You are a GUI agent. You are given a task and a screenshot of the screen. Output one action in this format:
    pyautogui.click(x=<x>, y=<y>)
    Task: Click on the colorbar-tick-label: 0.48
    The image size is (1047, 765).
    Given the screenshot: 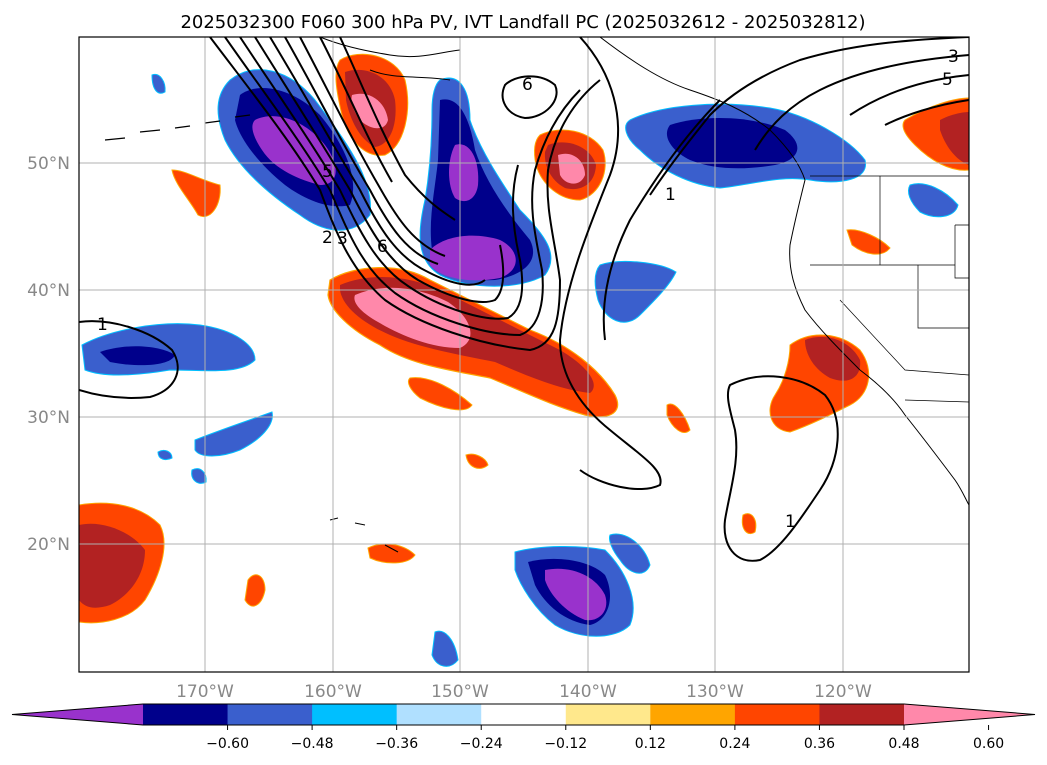 What is the action you would take?
    pyautogui.click(x=903, y=744)
    